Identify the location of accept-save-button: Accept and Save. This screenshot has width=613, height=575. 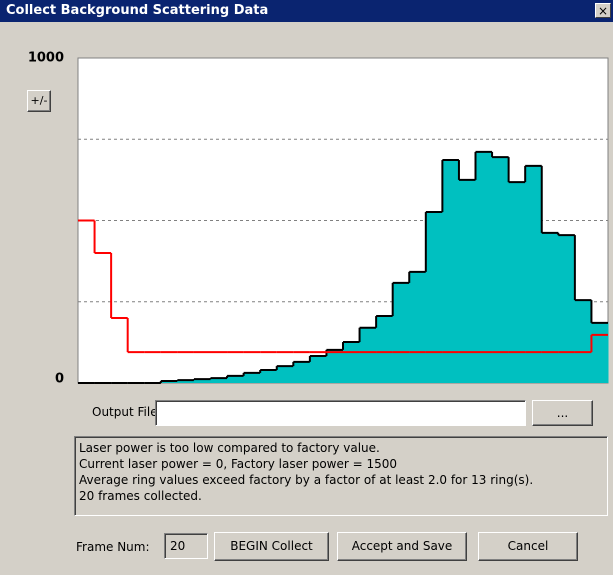
(402, 546).